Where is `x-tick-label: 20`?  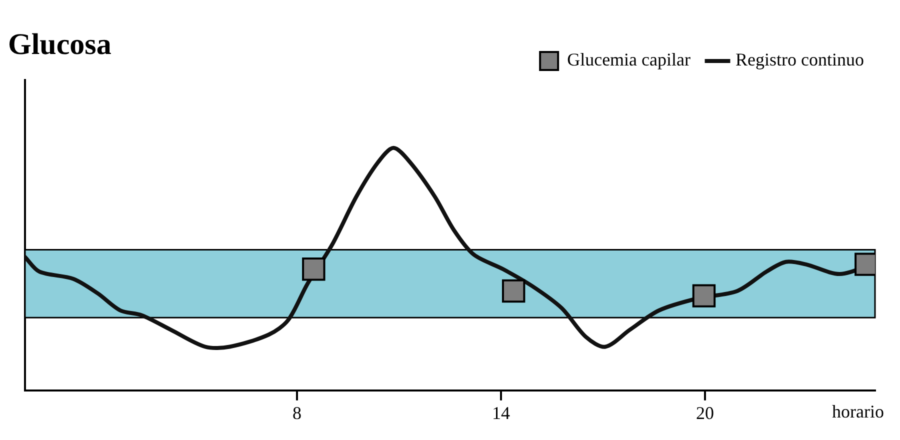
x-tick-label: 20 is located at coordinates (705, 412).